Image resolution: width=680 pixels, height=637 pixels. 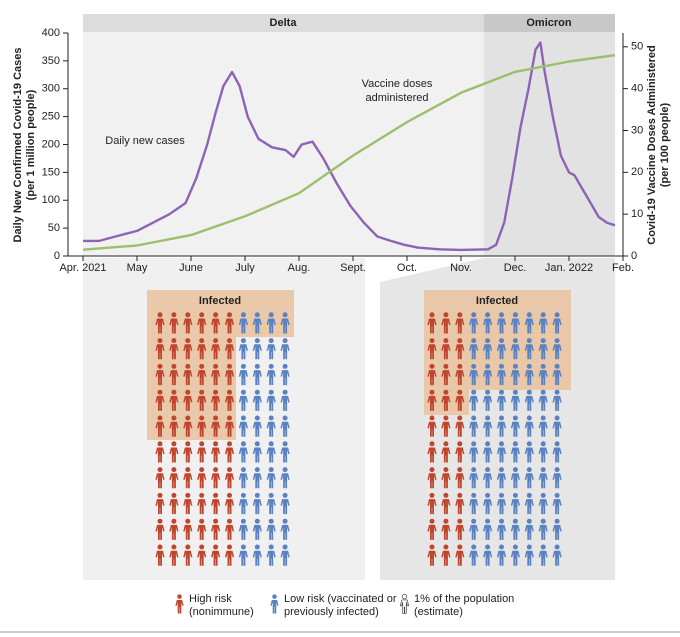 What do you see at coordinates (210, 599) in the screenshot?
I see `legend-label: High risk` at bounding box center [210, 599].